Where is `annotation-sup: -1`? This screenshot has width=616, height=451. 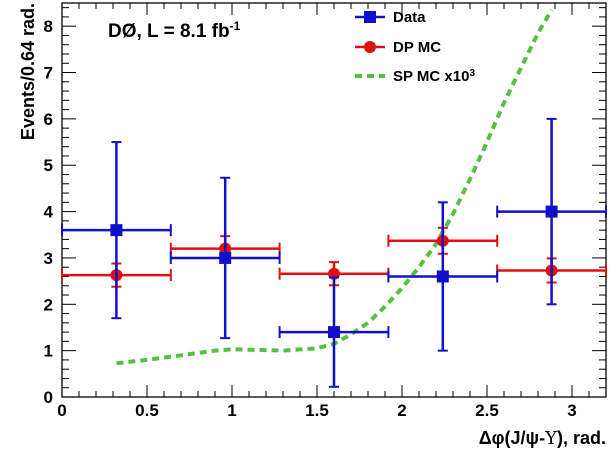 annotation-sup: -1 is located at coordinates (235, 26).